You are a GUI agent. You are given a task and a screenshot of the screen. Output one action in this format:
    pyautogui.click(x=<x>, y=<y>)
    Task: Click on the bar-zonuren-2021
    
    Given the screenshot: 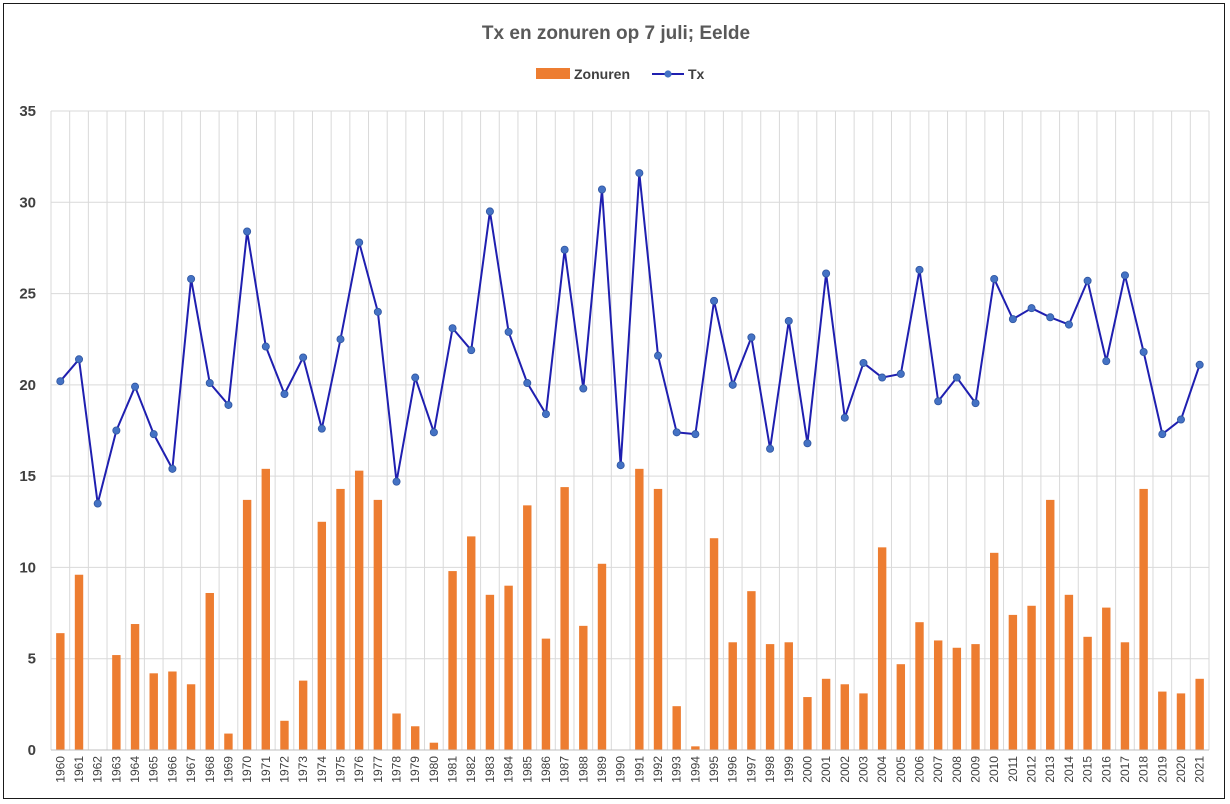 What is the action you would take?
    pyautogui.click(x=1199, y=714)
    